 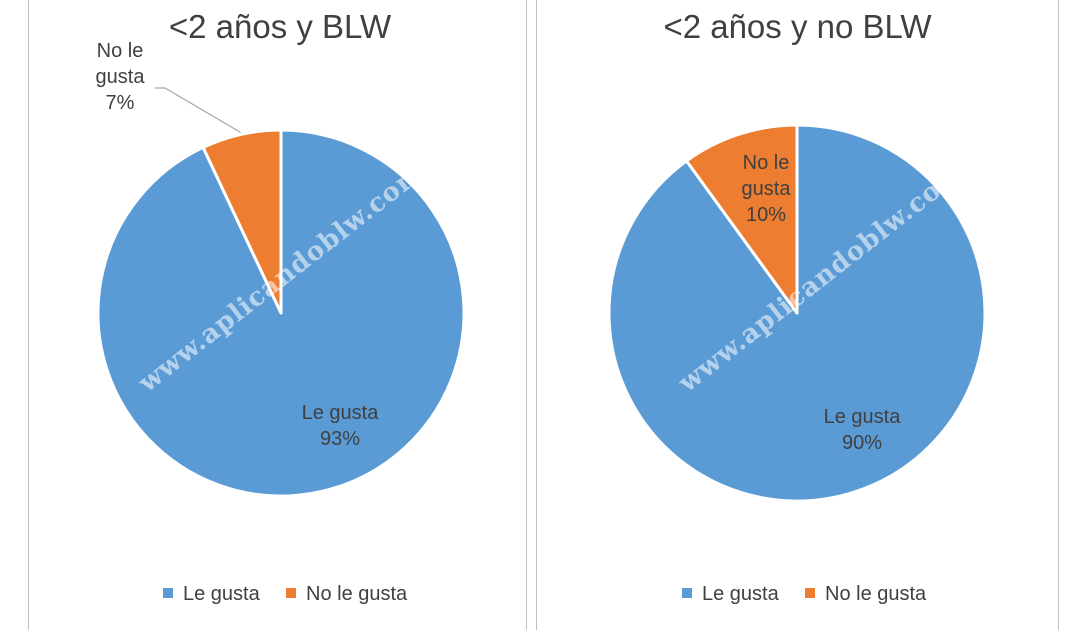 I want to click on left-border, so click(x=28, y=315).